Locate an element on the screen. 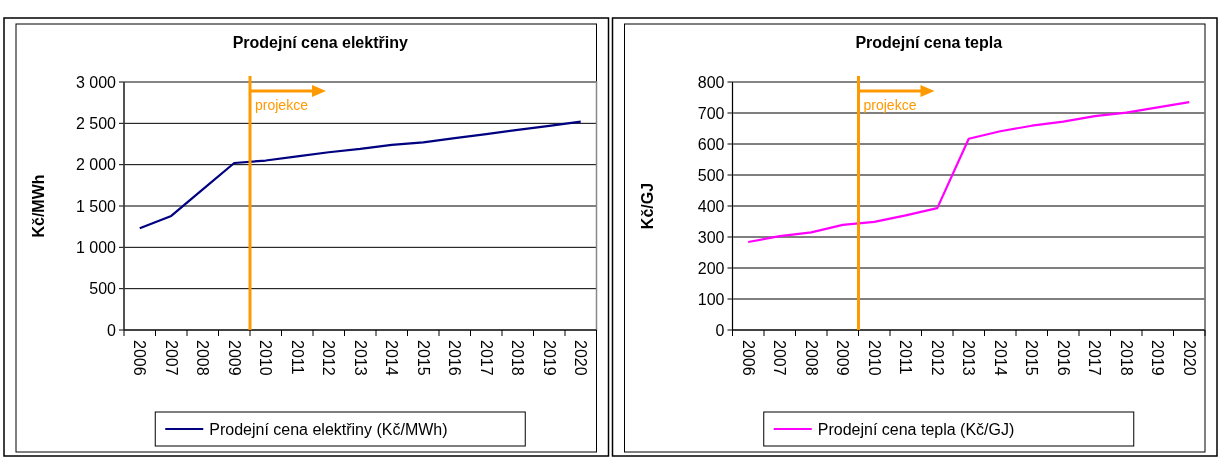  y-tick-label: 300 is located at coordinates (711, 237).